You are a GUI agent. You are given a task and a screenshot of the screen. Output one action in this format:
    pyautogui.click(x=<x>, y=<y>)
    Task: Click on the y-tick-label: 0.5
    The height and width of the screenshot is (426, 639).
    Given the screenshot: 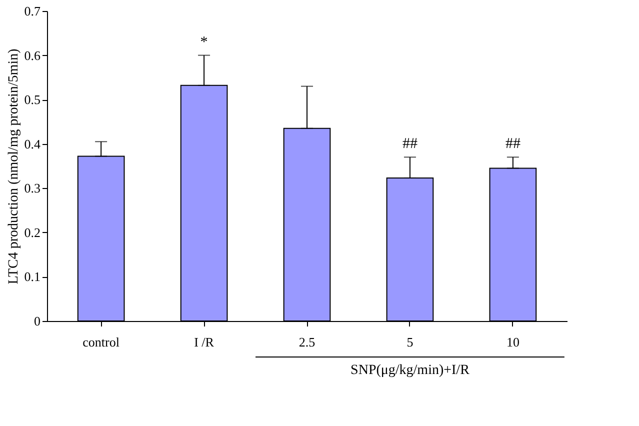 What is the action you would take?
    pyautogui.click(x=32, y=100)
    